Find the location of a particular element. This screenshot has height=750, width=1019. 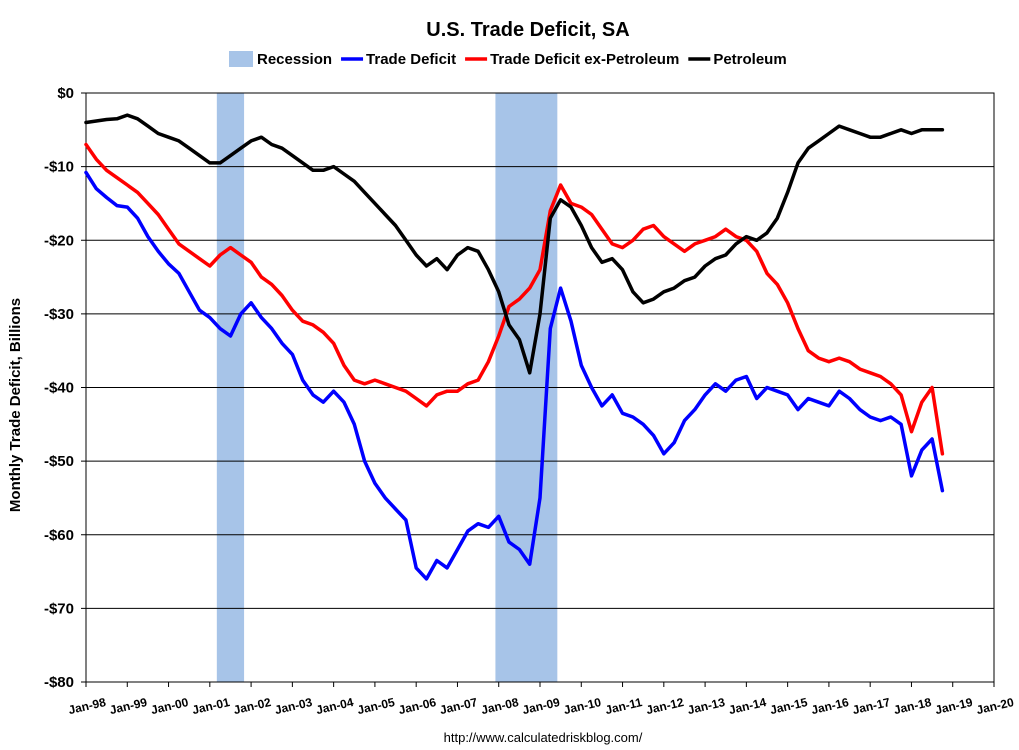

x-tick-label: Jan-14 is located at coordinates (747, 706).